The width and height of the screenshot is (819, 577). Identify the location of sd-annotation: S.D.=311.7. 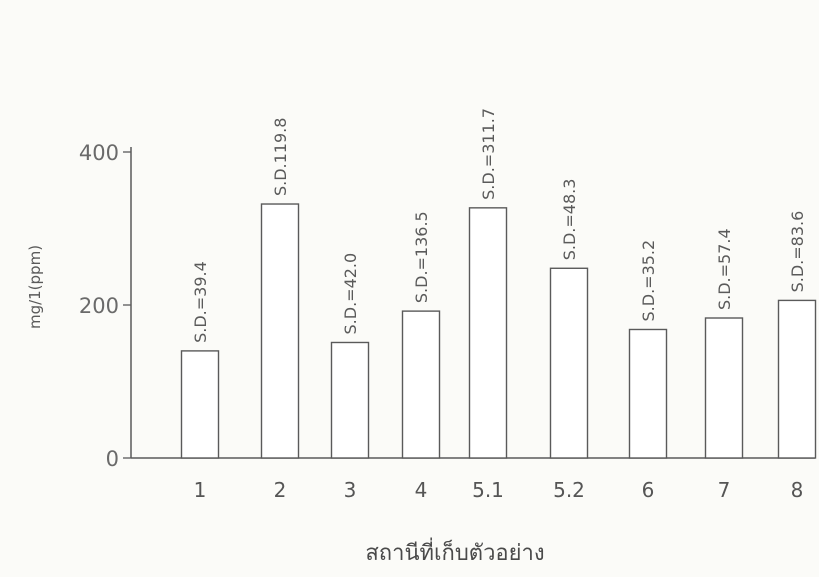
(488, 154).